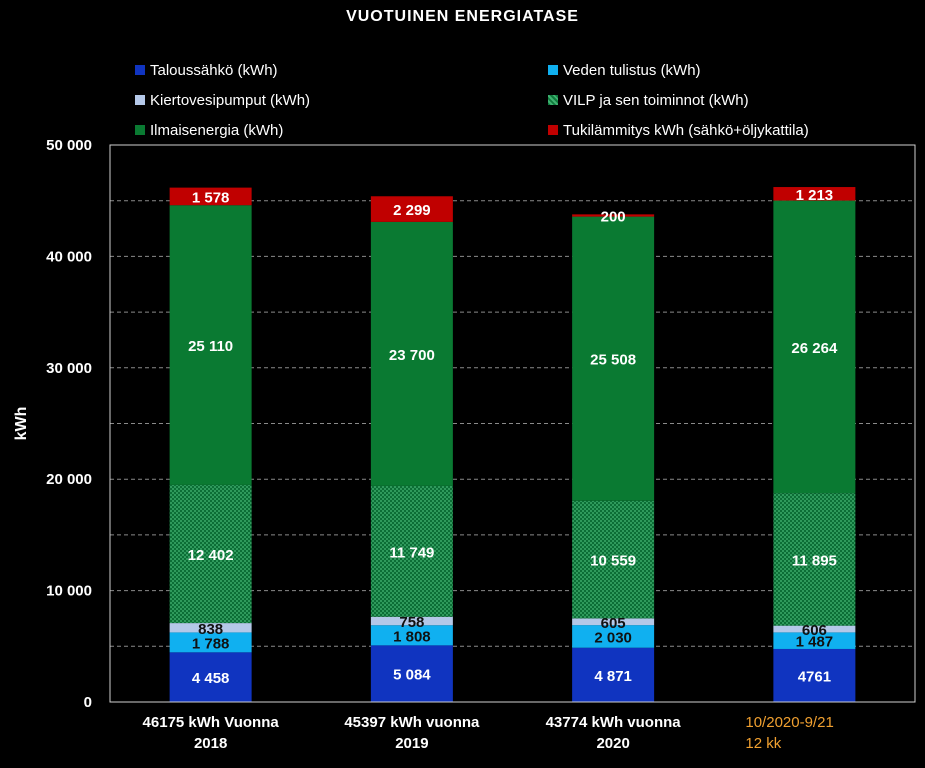 This screenshot has height=768, width=925. I want to click on legend-item-taloussahko: Taloussähkö (kWh), so click(206, 70).